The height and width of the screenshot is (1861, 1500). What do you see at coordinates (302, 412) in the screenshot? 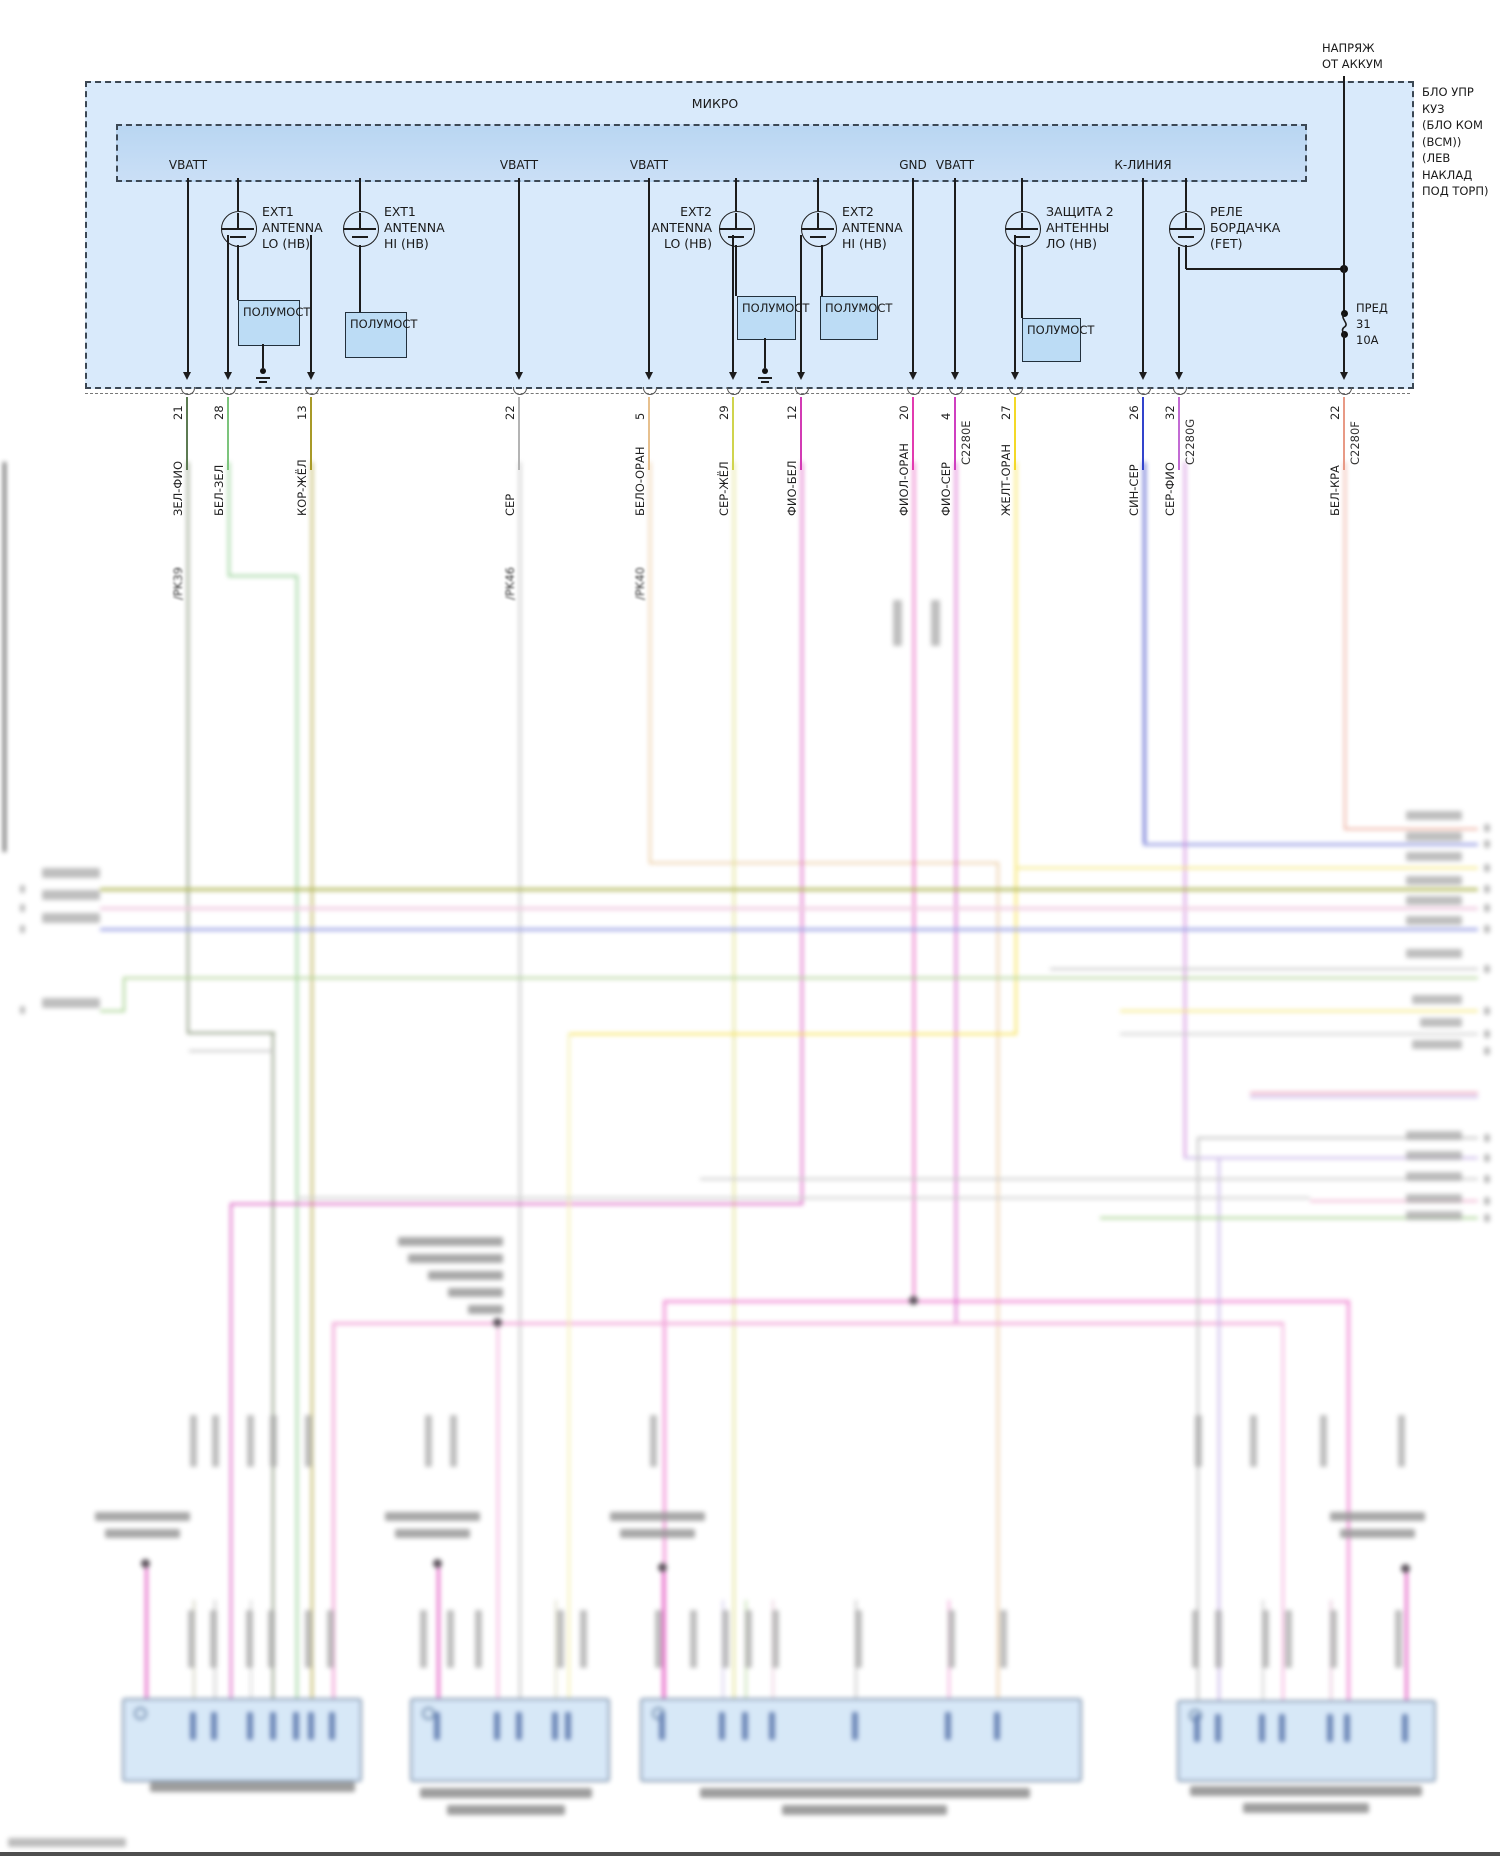
I see `pin-number: 13` at bounding box center [302, 412].